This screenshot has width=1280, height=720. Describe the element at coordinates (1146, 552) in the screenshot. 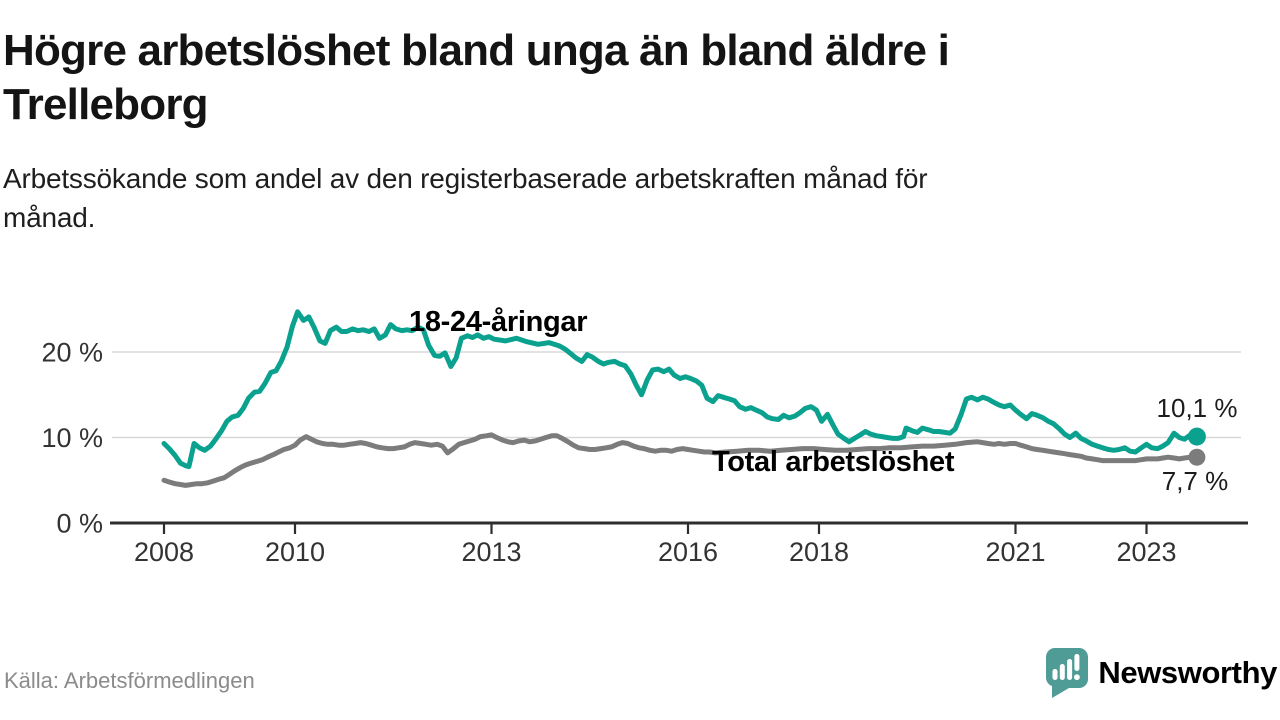

I see `x-tick-label-2023: 2023` at that location.